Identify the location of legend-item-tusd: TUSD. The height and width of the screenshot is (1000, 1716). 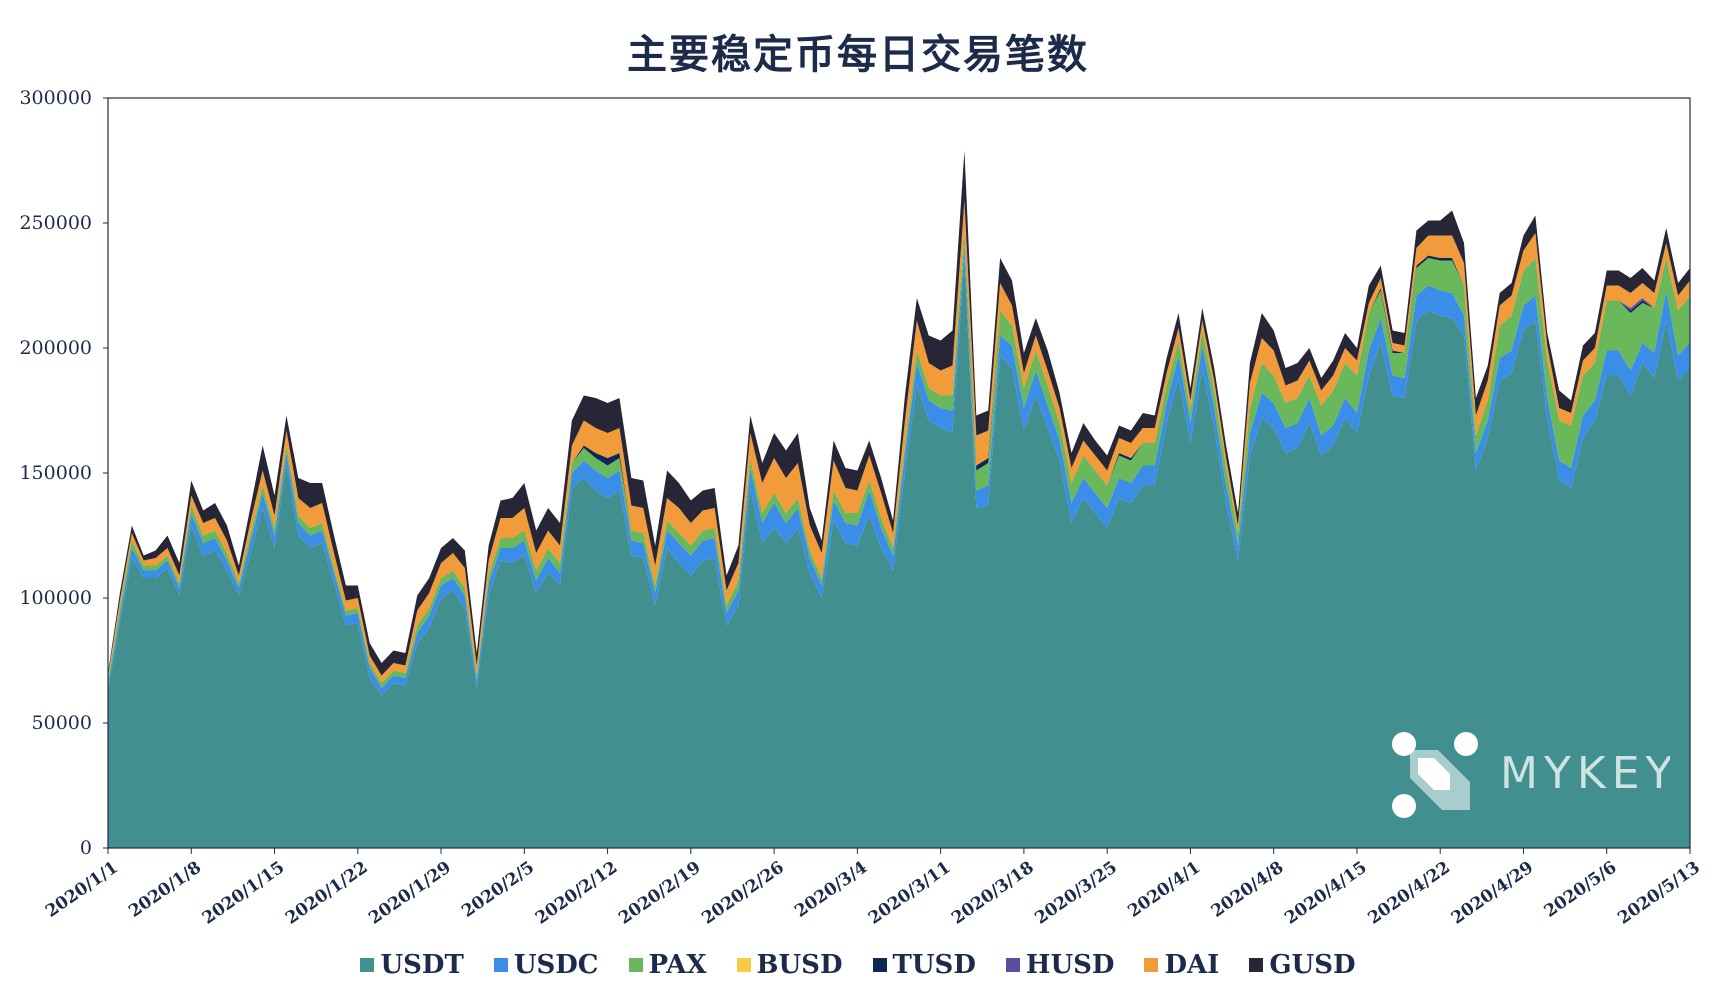
(924, 965).